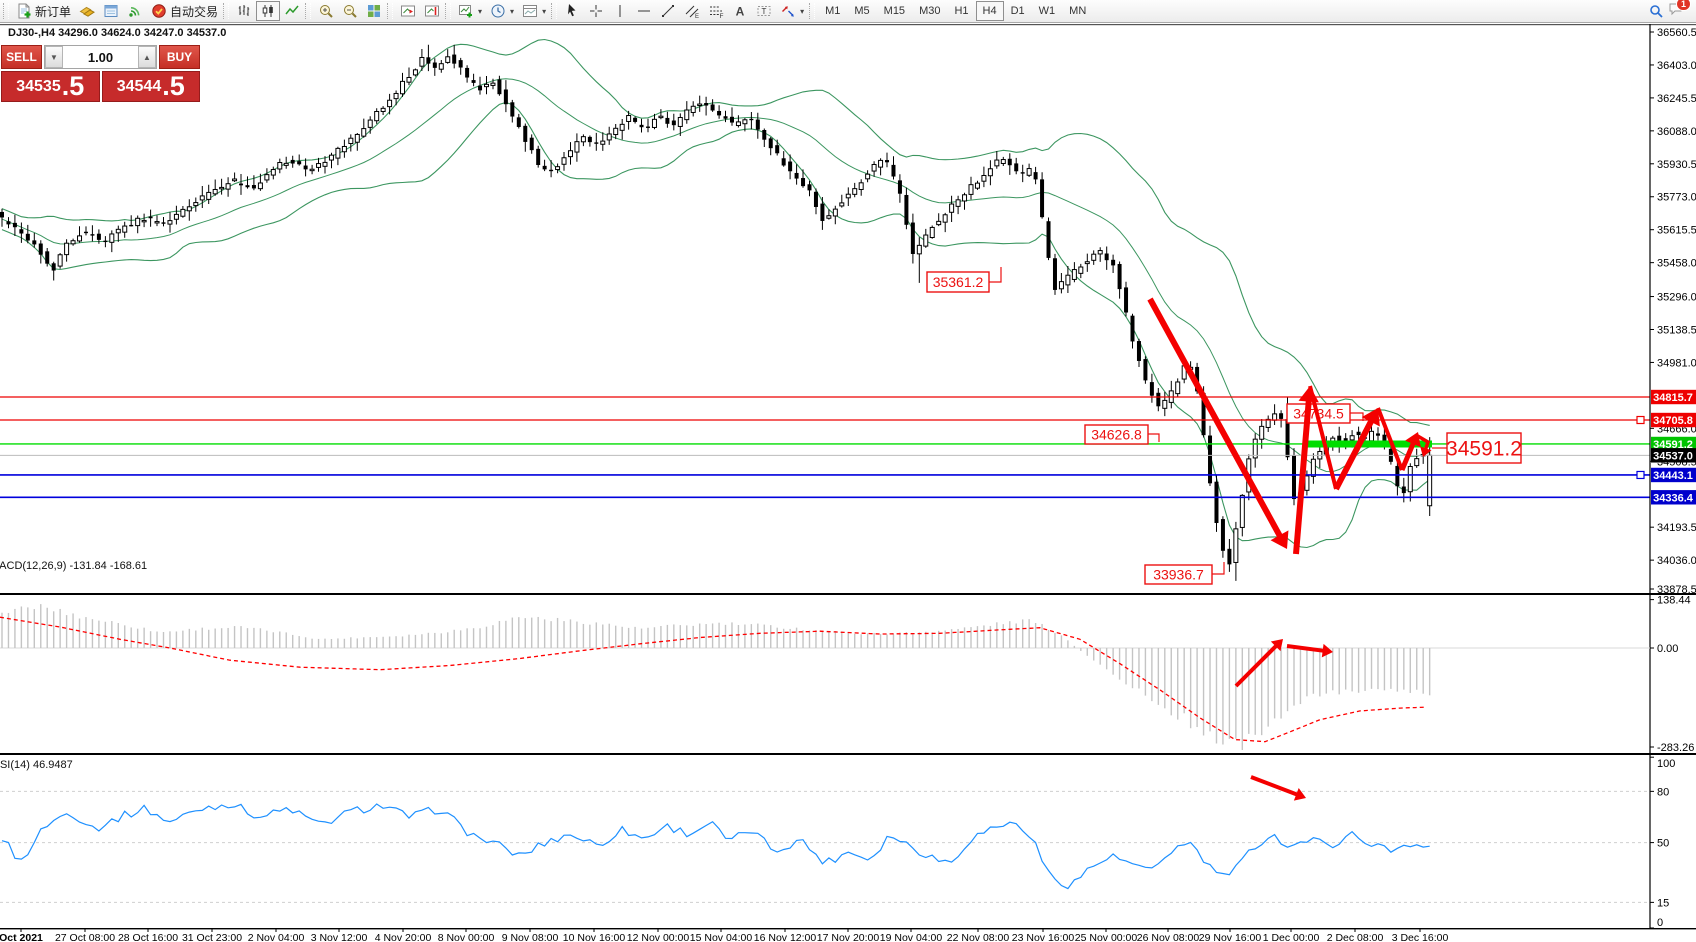 The image size is (1696, 942). Describe the element at coordinates (1683, 5) in the screenshot. I see `notification-badge: 1` at that location.